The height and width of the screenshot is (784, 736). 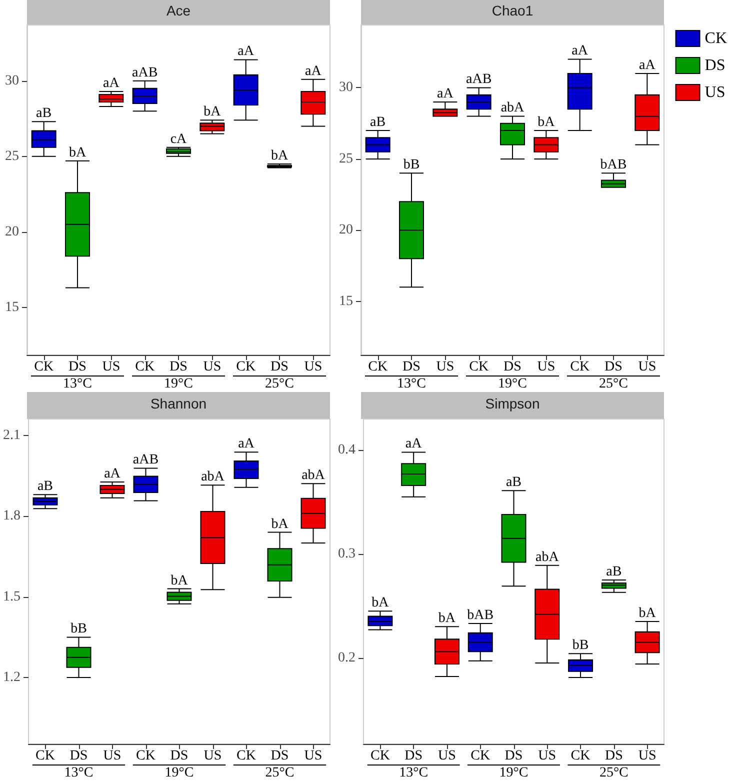 I want to click on chart-title: Chao1, so click(x=513, y=10).